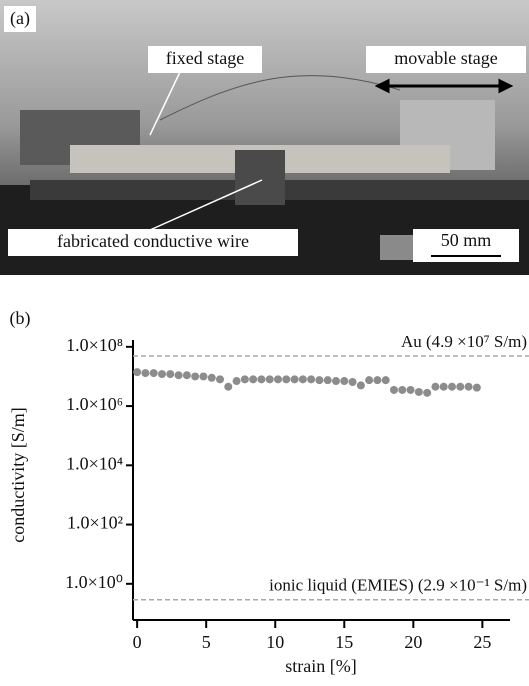 This screenshot has width=529, height=686. What do you see at coordinates (466, 240) in the screenshot?
I see `scale-bar-label: 50 mm` at bounding box center [466, 240].